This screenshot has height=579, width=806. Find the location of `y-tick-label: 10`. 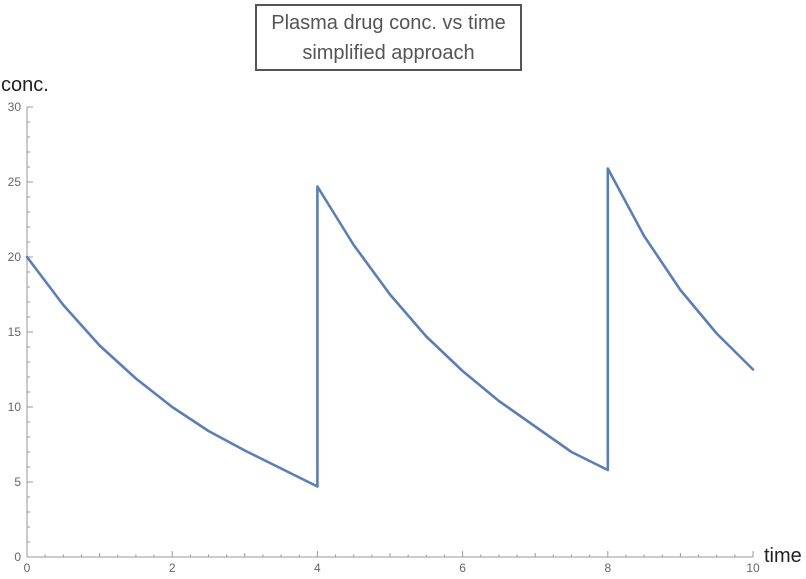

y-tick-label: 10 is located at coordinates (15, 407).